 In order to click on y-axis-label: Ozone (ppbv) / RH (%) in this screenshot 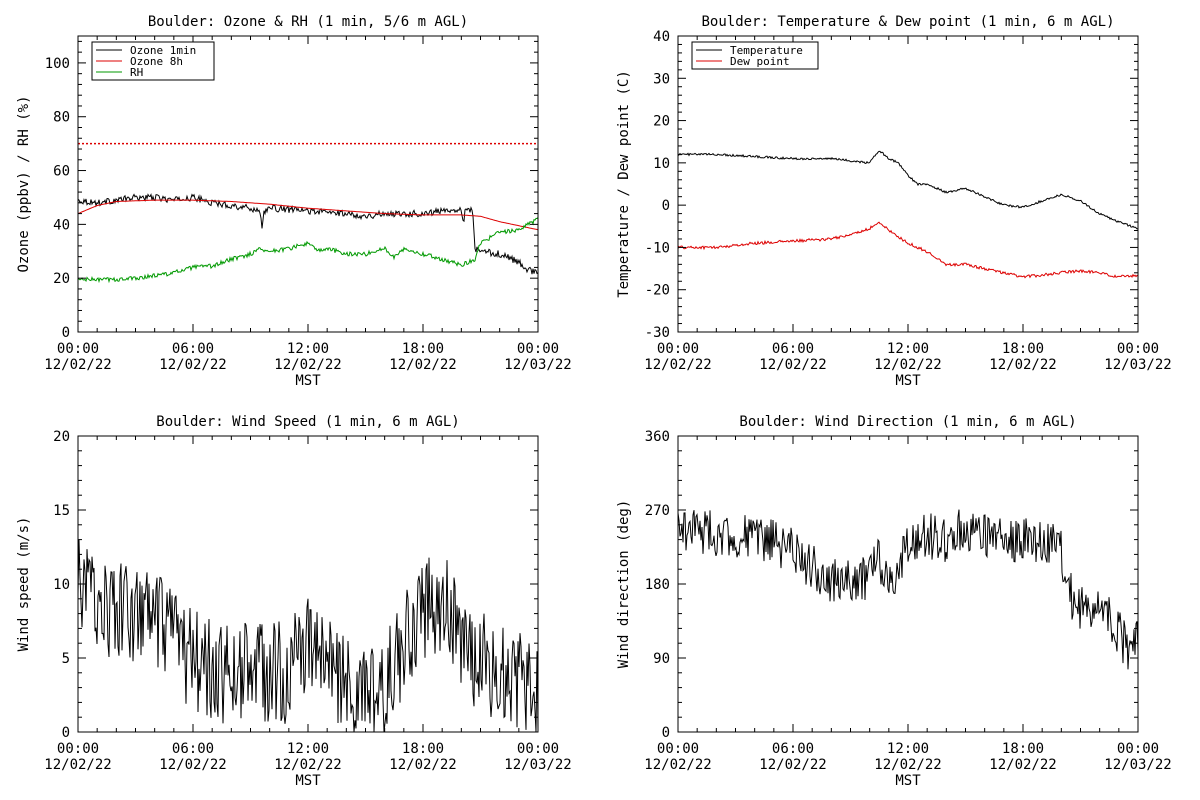, I will do `click(24, 183)`.